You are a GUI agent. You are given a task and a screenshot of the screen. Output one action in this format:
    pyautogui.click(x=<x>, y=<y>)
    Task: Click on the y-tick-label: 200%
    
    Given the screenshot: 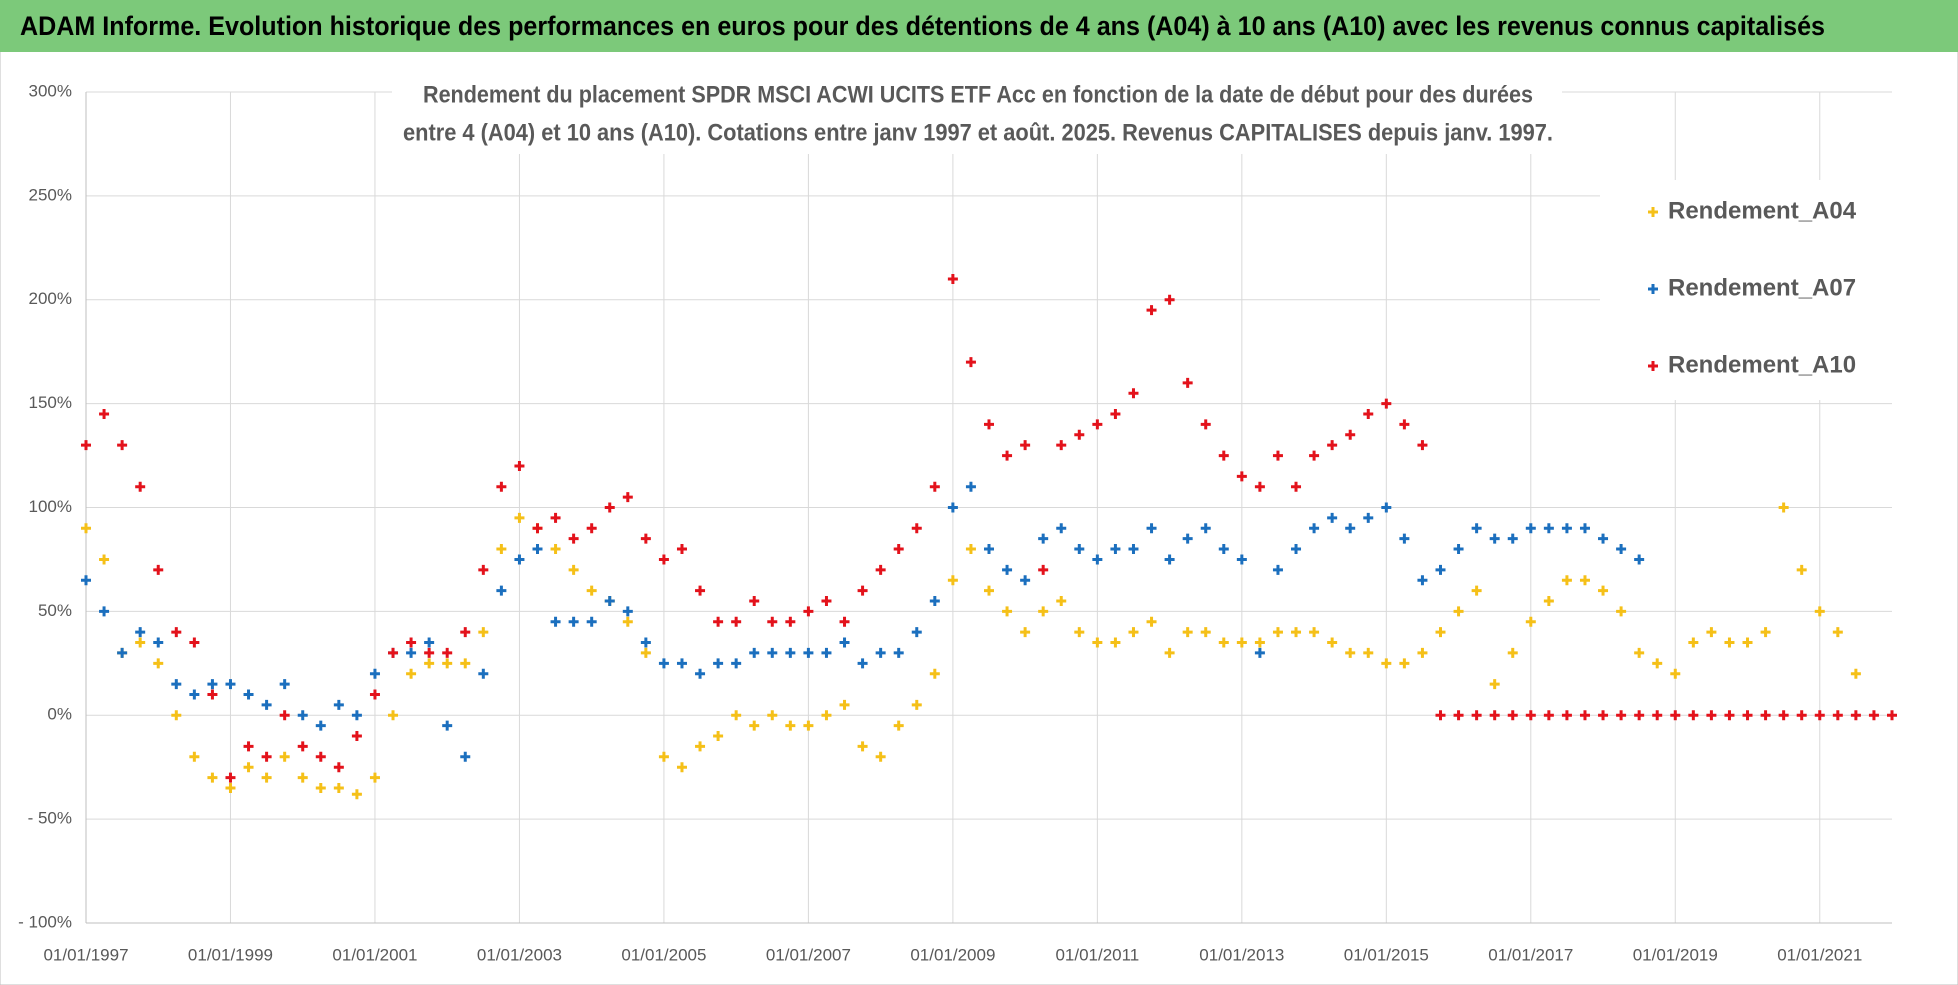 What is the action you would take?
    pyautogui.click(x=50, y=298)
    